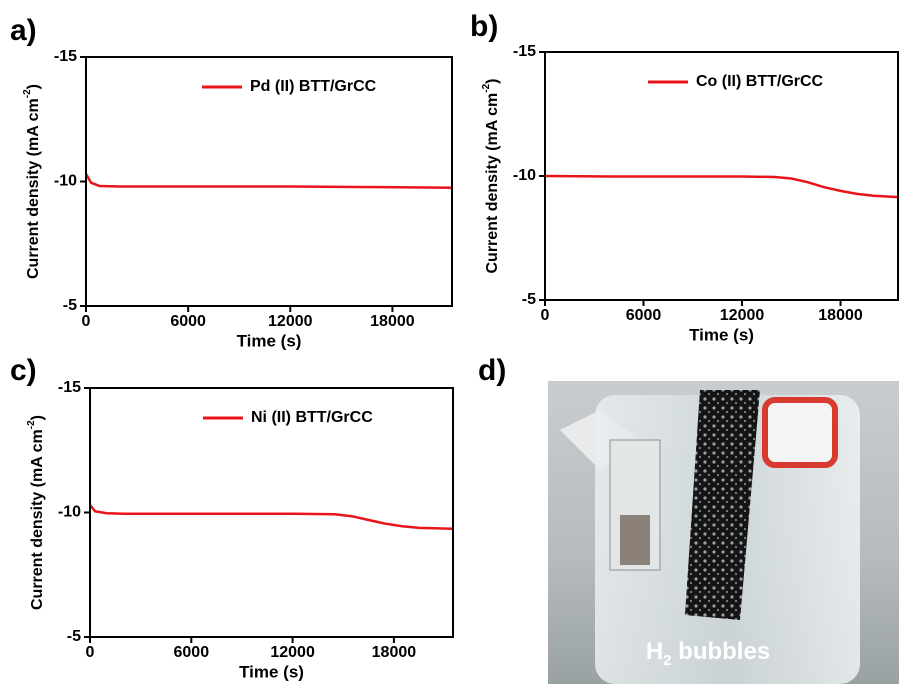  I want to click on panel-label: b), so click(484, 26).